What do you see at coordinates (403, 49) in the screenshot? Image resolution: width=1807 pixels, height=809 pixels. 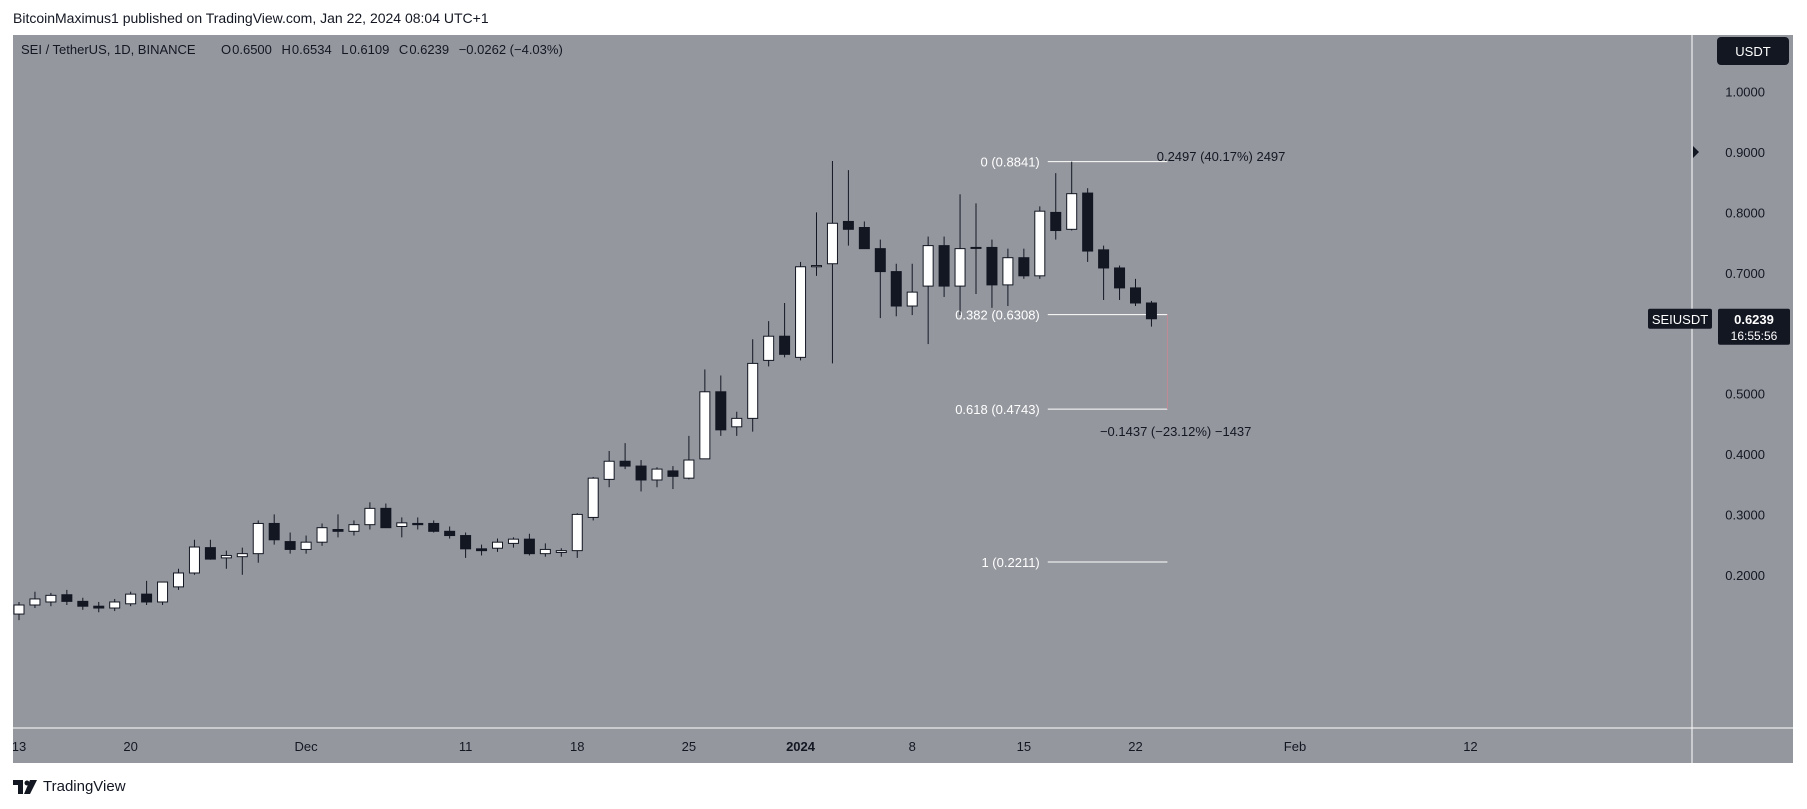 I see `legend-close-label: C` at bounding box center [403, 49].